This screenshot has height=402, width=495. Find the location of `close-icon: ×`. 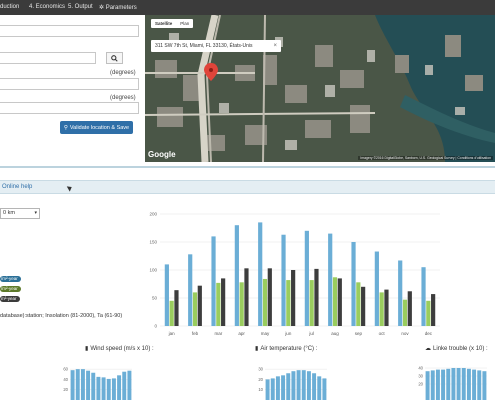

close-icon: × is located at coordinates (275, 46).